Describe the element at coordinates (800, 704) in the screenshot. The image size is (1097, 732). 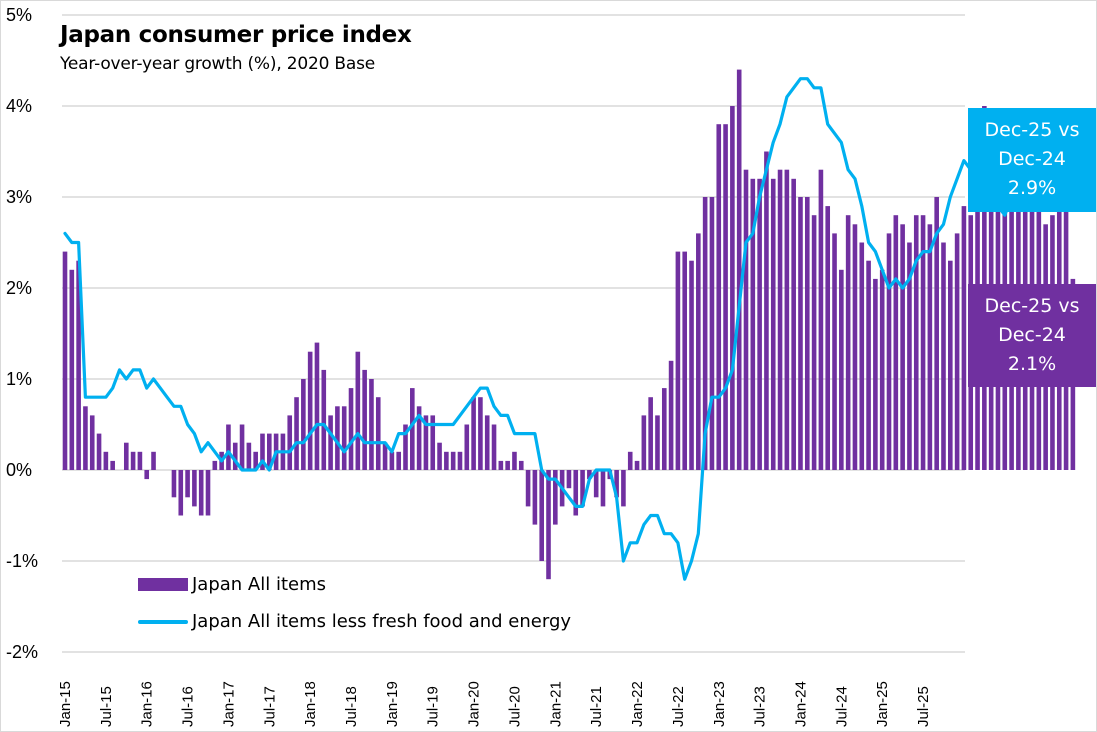
I see `x-tick-label: Jan-24` at that location.